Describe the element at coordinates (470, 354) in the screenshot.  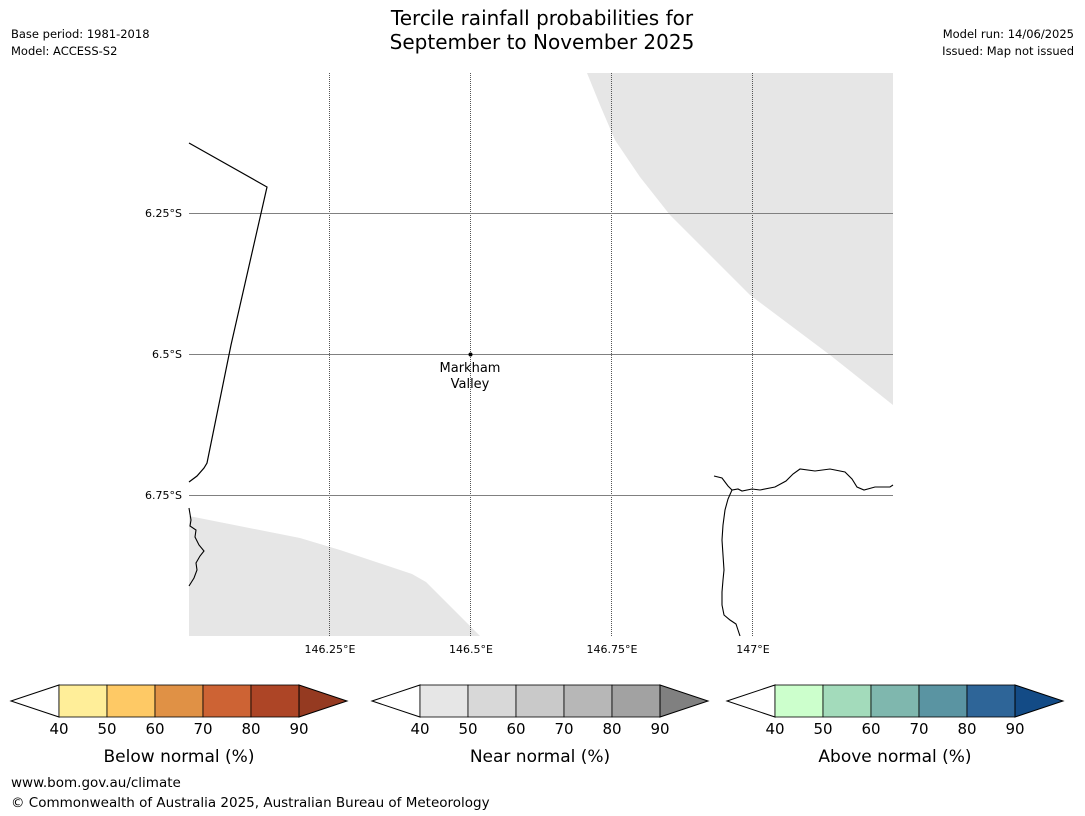
I see `markham-valley-marker` at that location.